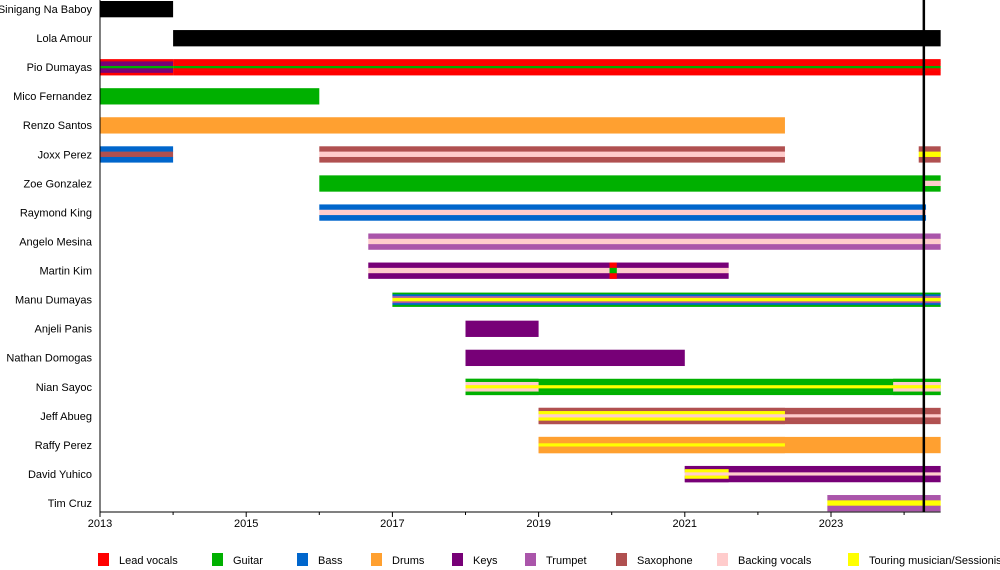 The width and height of the screenshot is (1000, 570). I want to click on x-tick-label: 2013, so click(100, 524).